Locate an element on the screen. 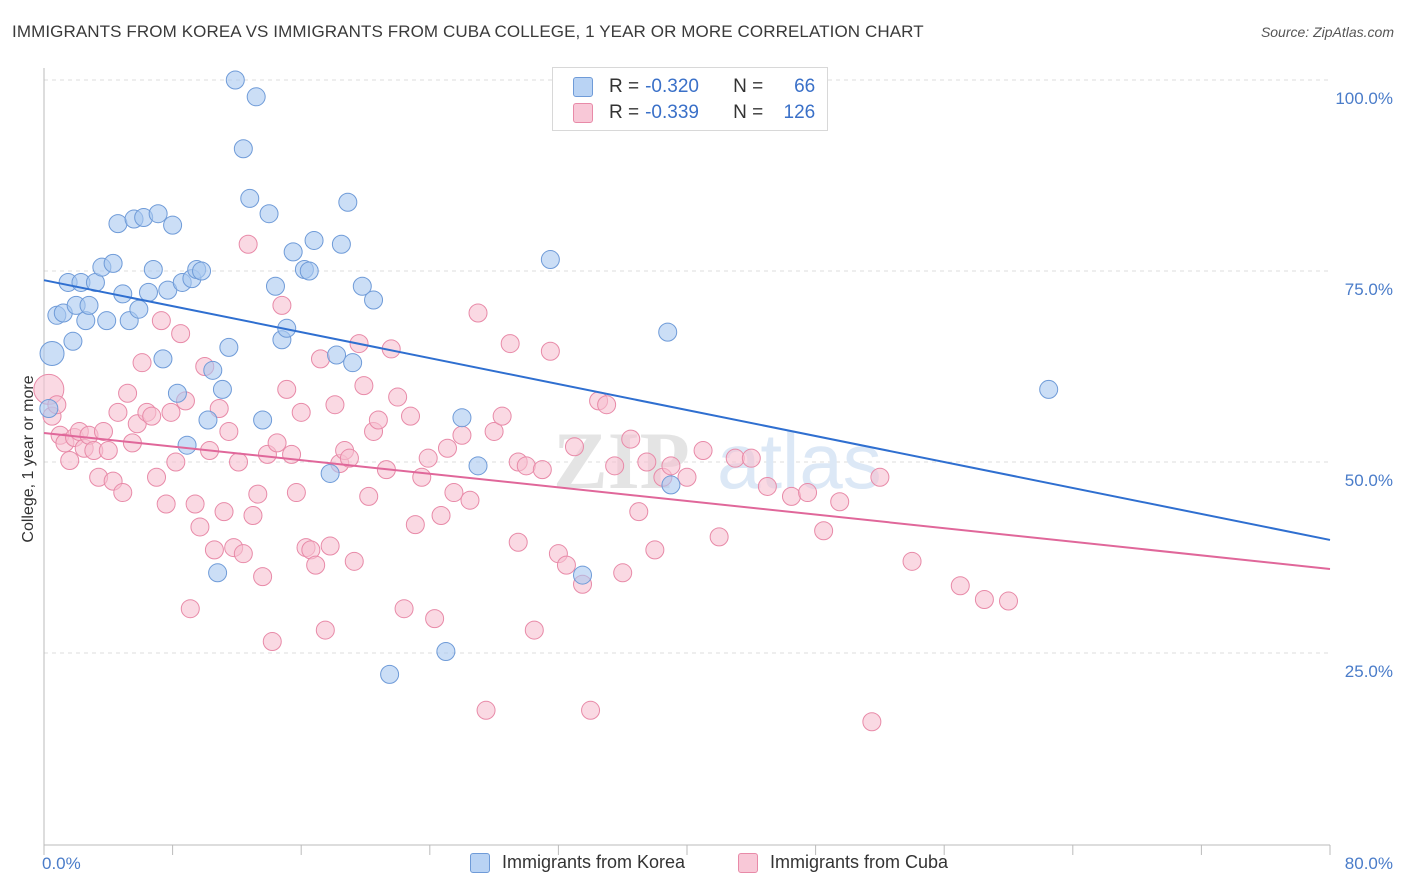  cuba-r-value: -0.339 is located at coordinates (672, 112).